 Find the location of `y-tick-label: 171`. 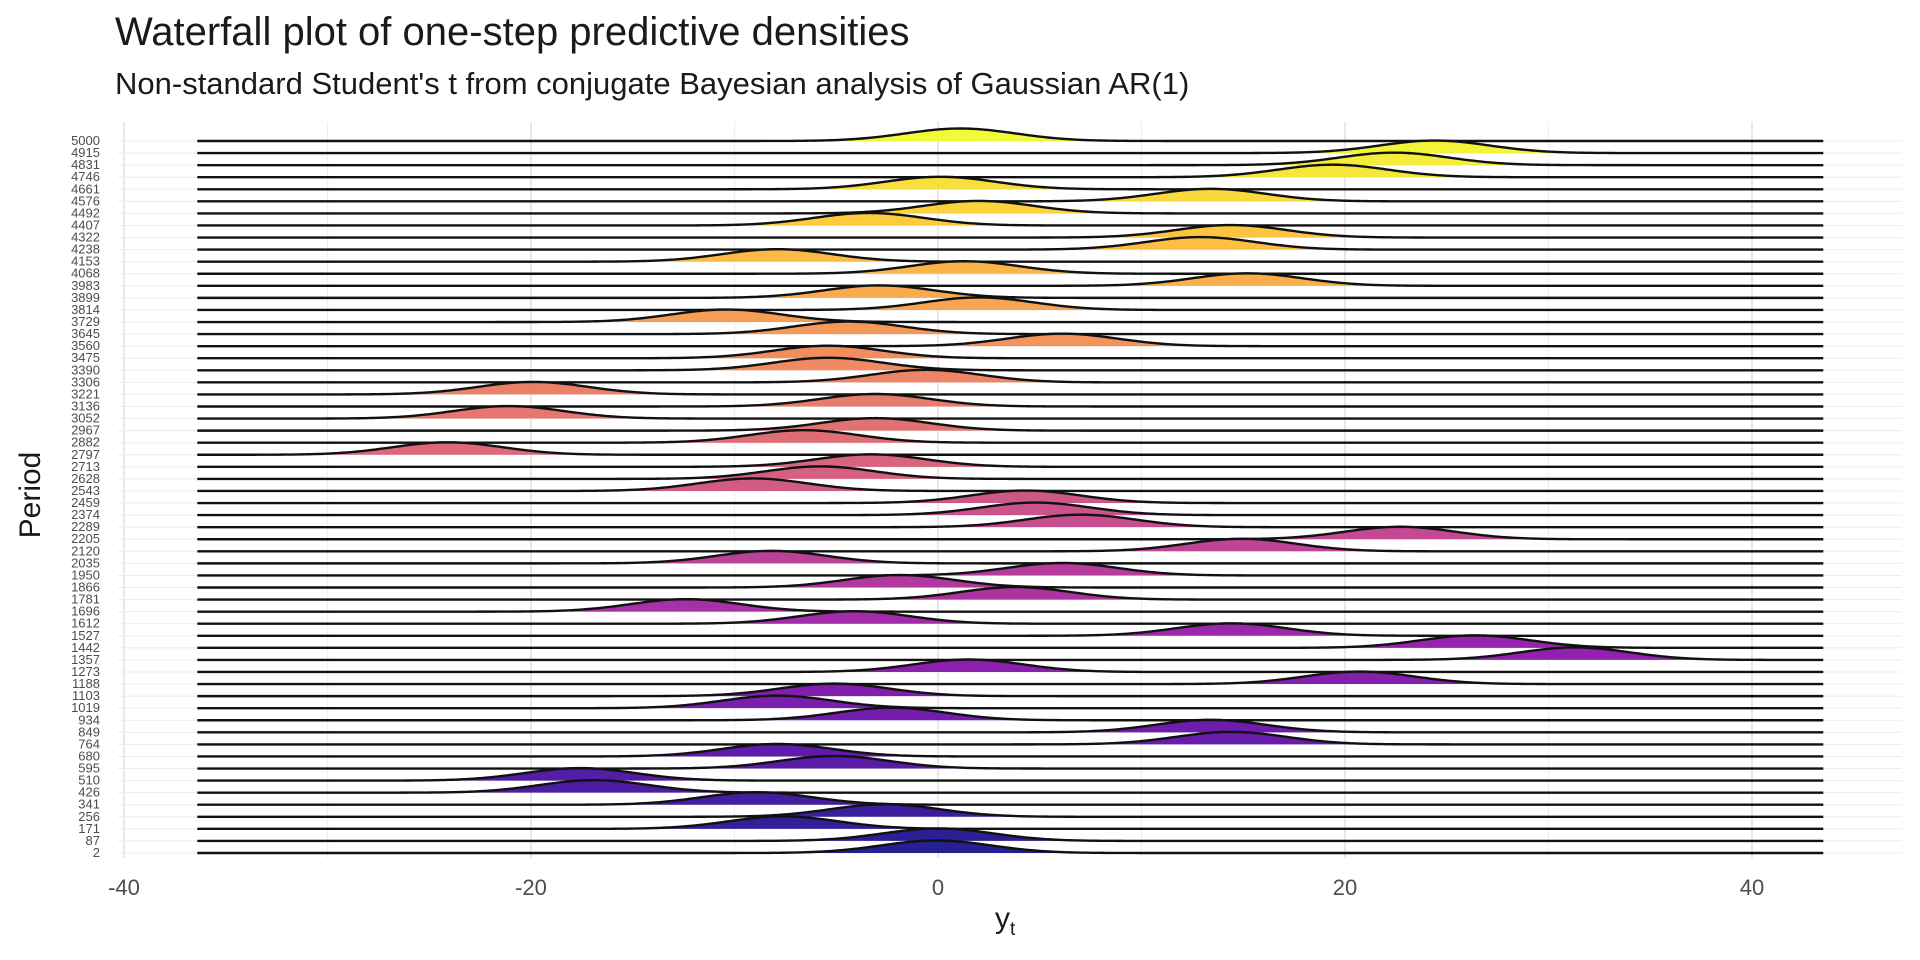

y-tick-label: 171 is located at coordinates (89, 828).